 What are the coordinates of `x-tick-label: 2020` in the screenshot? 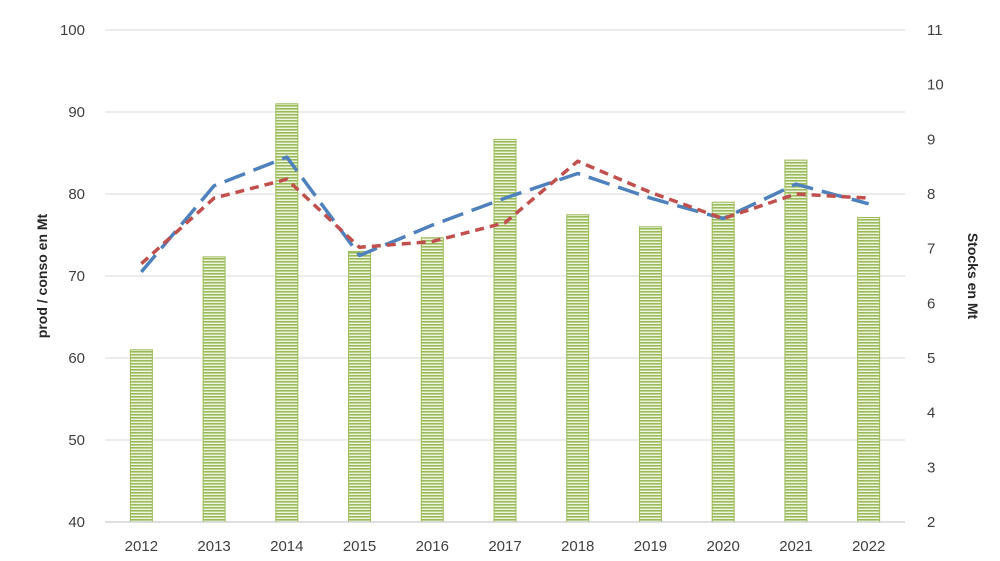 It's located at (722, 546).